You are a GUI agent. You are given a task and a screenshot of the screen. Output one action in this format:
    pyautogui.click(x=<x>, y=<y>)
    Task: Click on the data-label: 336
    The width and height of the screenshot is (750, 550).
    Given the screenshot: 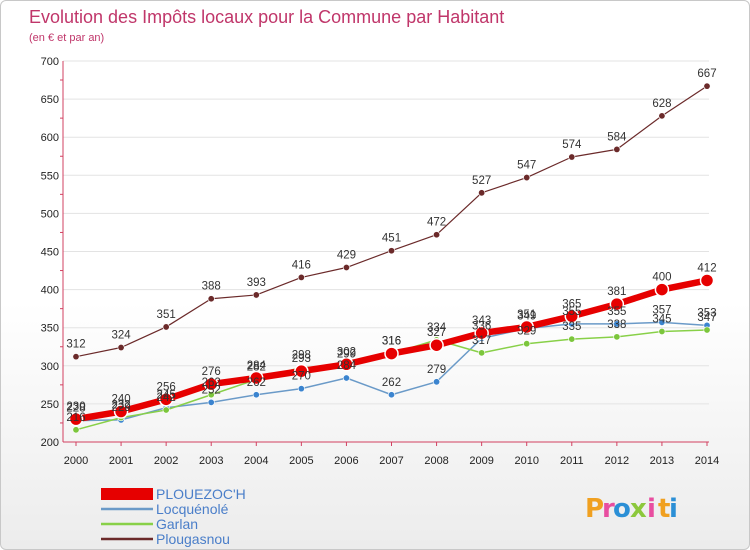 What is the action you would take?
    pyautogui.click(x=481, y=326)
    